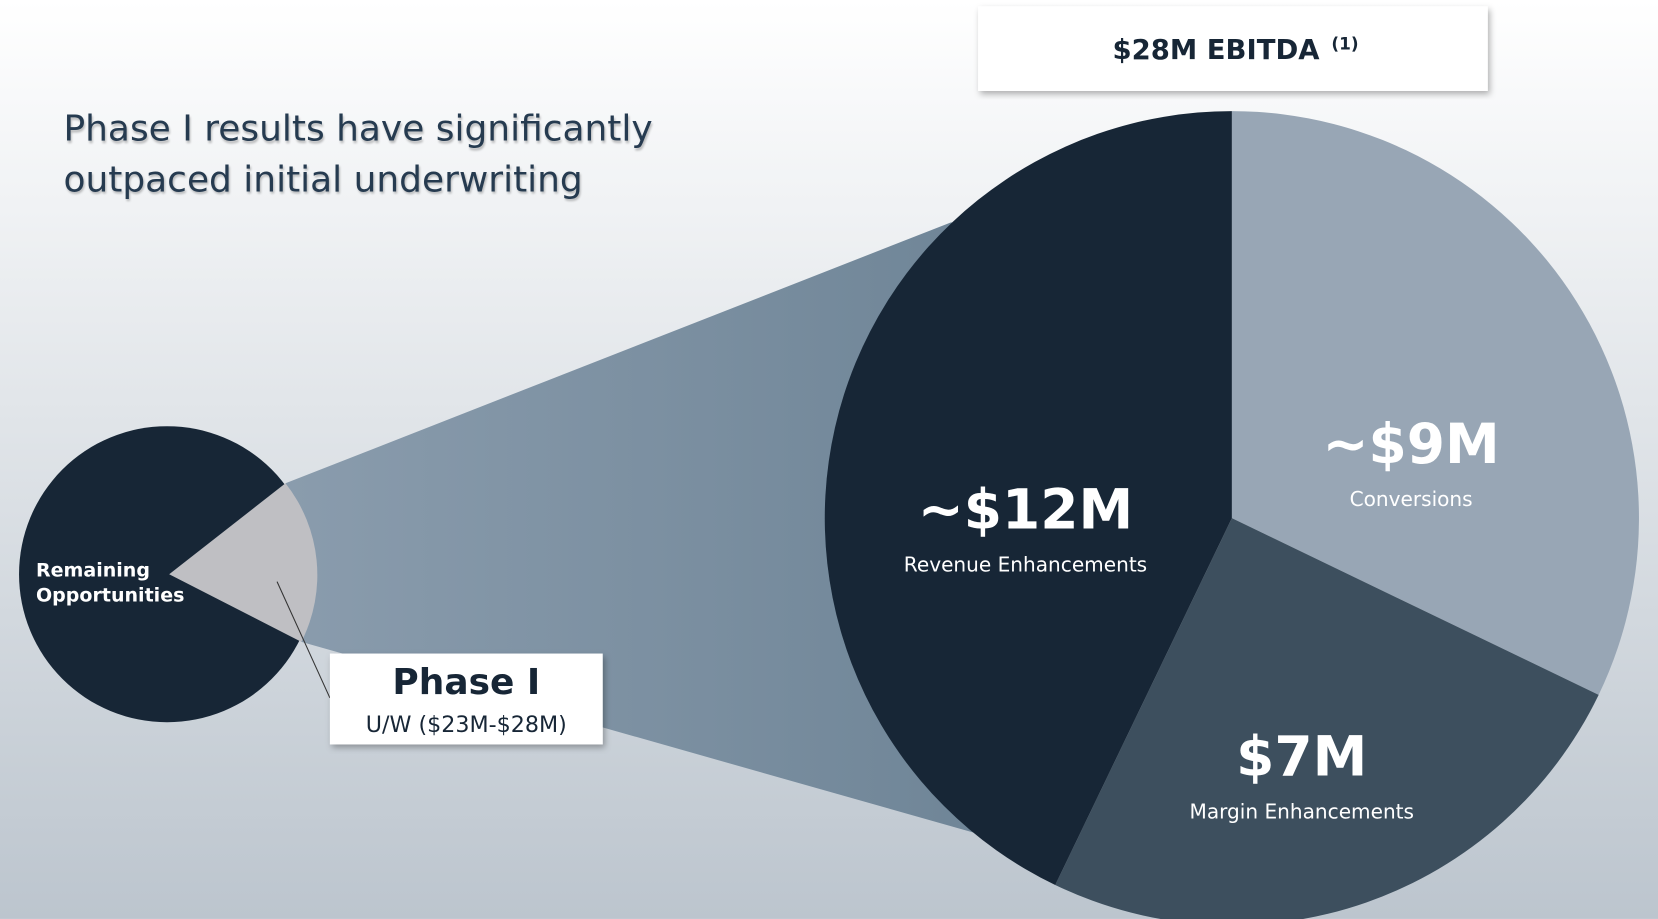  I want to click on leader-line, so click(303, 640).